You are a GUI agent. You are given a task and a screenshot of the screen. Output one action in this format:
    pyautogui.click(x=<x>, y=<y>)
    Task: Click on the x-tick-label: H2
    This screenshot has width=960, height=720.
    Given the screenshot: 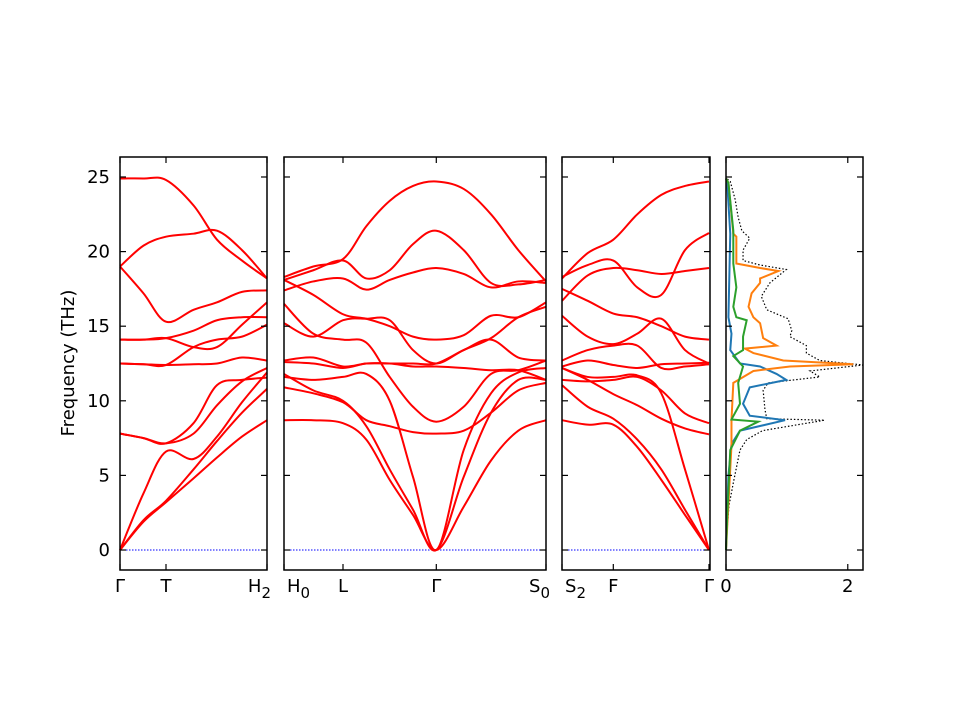 What is the action you would take?
    pyautogui.click(x=259, y=589)
    